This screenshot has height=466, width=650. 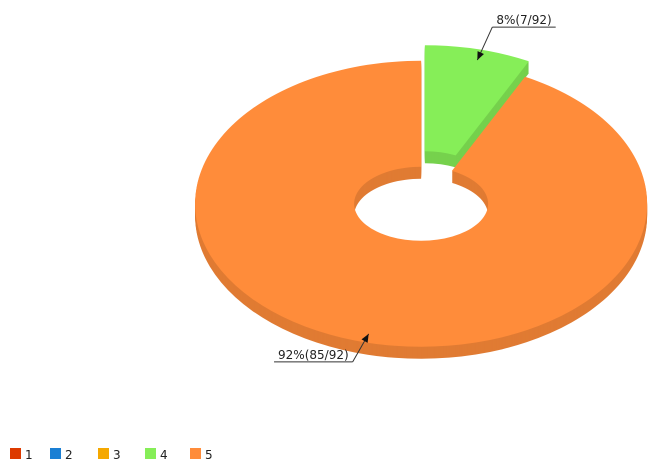 What do you see at coordinates (476, 100) in the screenshot?
I see `slice` at bounding box center [476, 100].